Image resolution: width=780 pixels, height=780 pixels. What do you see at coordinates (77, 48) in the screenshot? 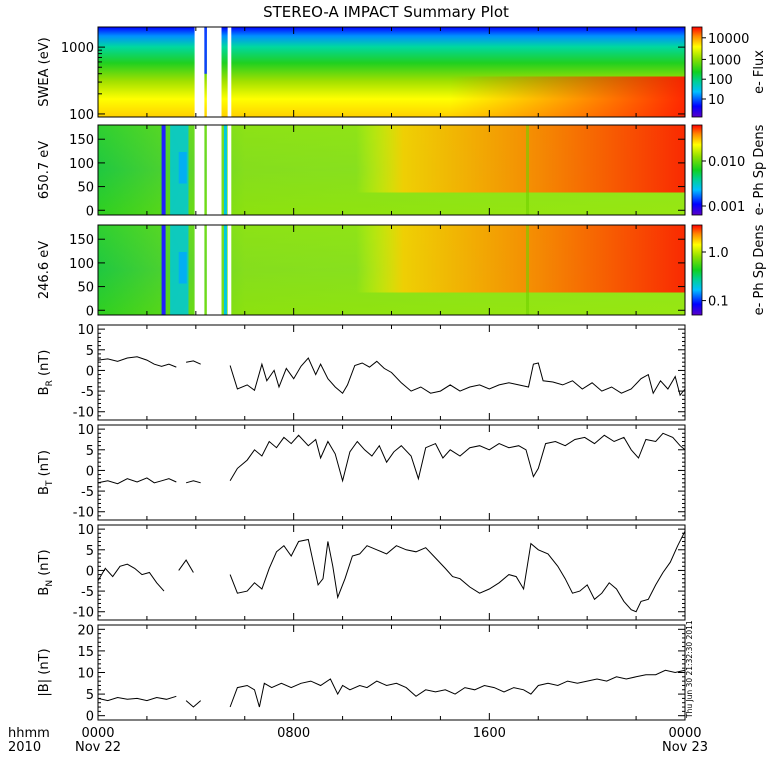
I see `y-tick-label: 1000` at bounding box center [77, 48].